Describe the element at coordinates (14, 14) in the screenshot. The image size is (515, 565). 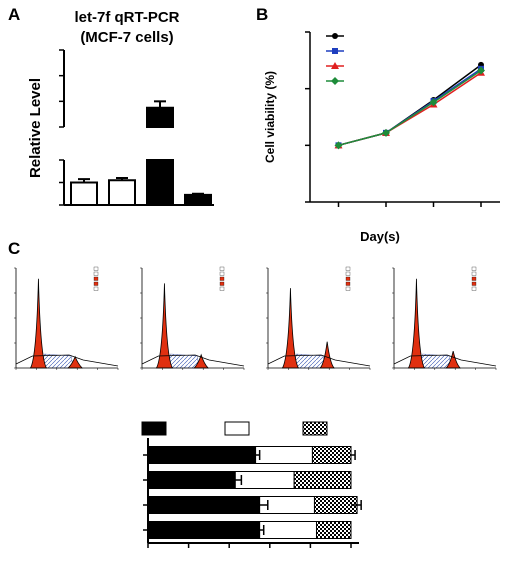
I see `panel-label-a: A` at that location.